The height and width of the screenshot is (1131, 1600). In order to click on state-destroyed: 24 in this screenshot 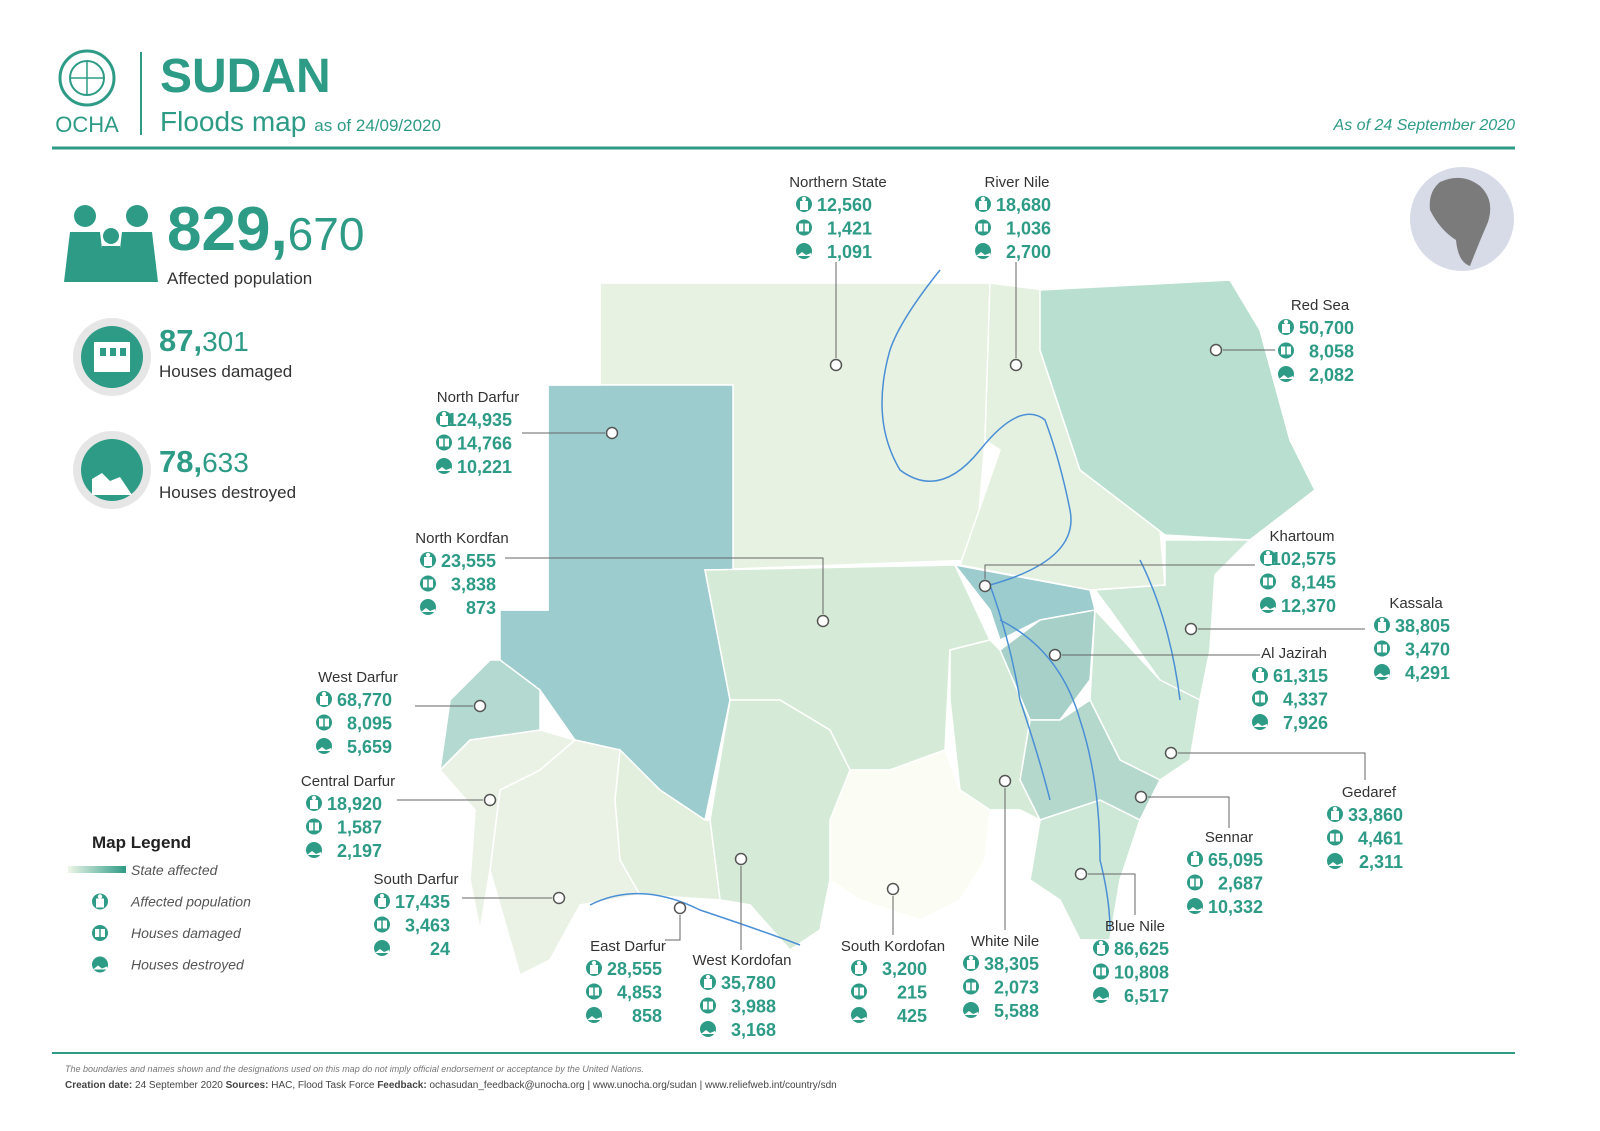, I will do `click(440, 949)`.